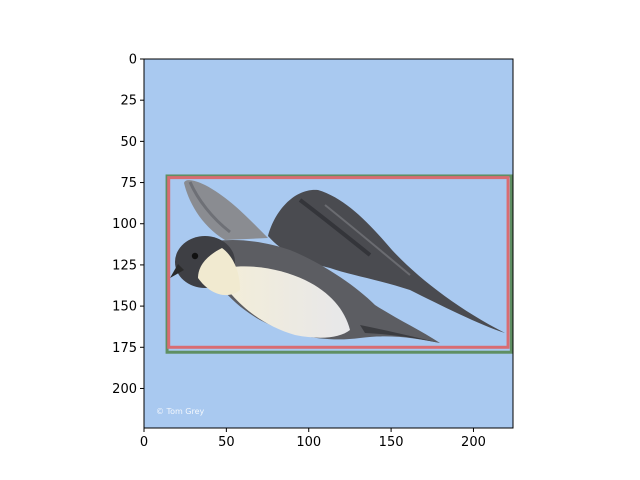  I want to click on x-axis: 0 50 100 150 200, so click(313, 439).